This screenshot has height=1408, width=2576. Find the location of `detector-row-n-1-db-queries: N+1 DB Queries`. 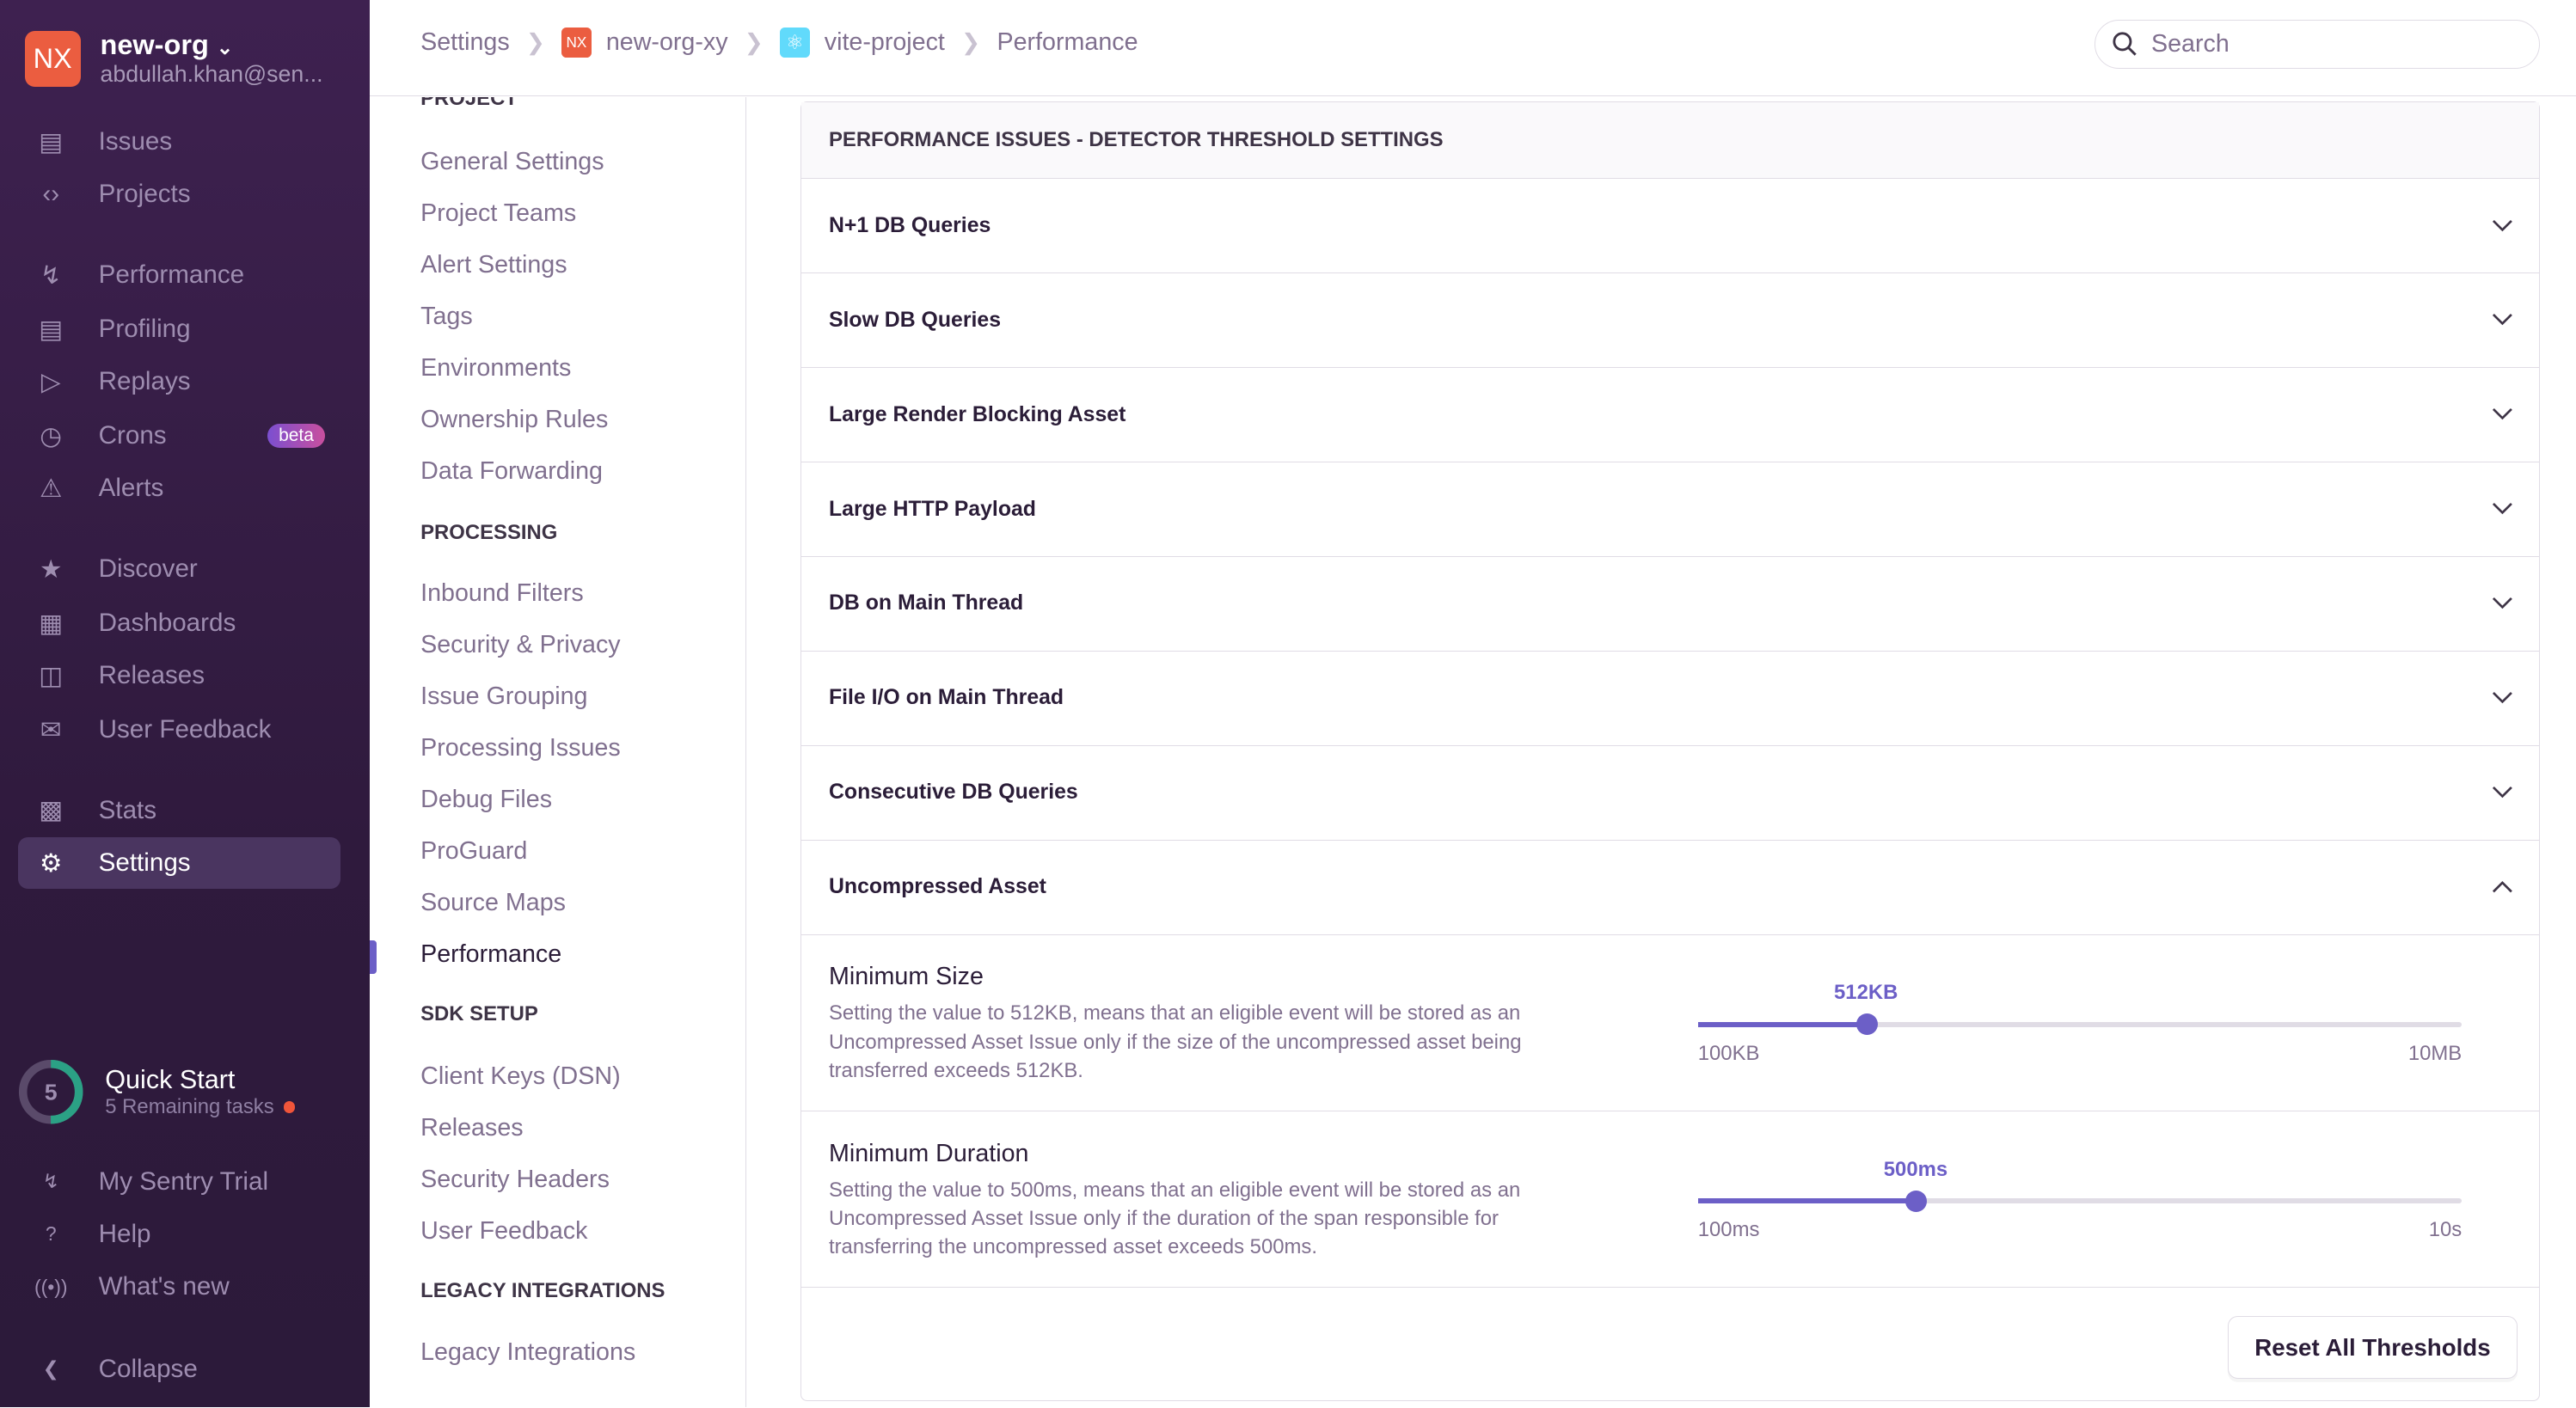

detector-row-n-1-db-queries: N+1 DB Queries is located at coordinates (1670, 226).